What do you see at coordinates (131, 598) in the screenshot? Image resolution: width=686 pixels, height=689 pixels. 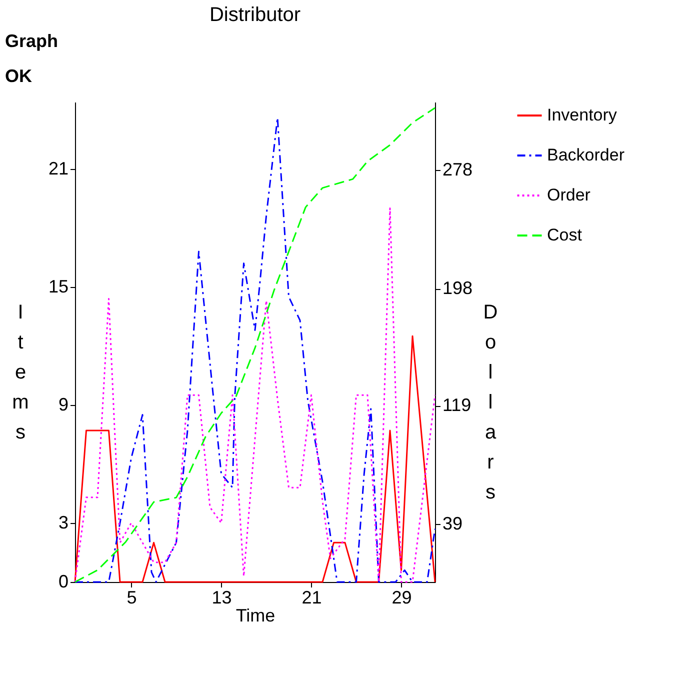 I see `x-tick-label: 5` at bounding box center [131, 598].